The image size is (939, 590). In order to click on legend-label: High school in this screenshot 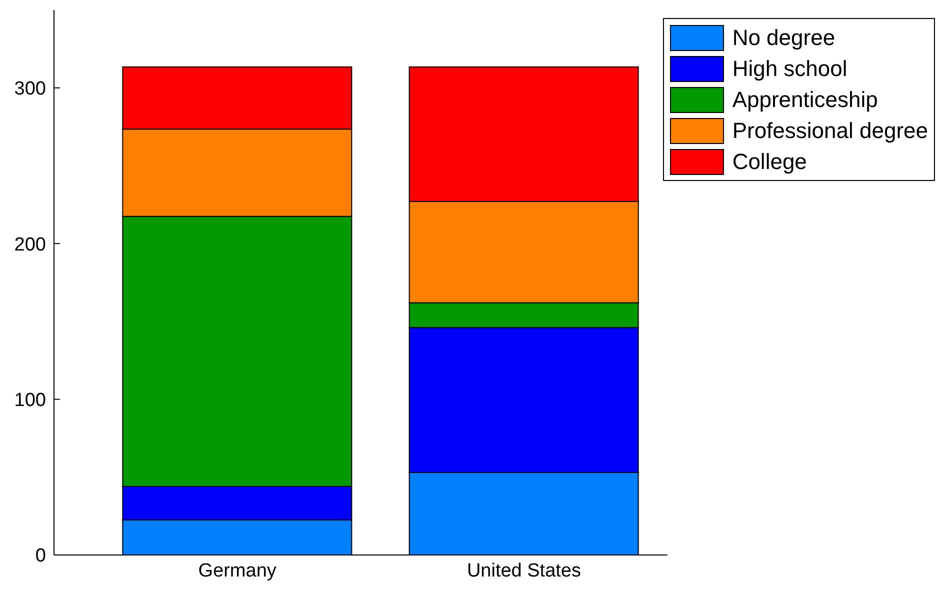, I will do `click(790, 69)`.